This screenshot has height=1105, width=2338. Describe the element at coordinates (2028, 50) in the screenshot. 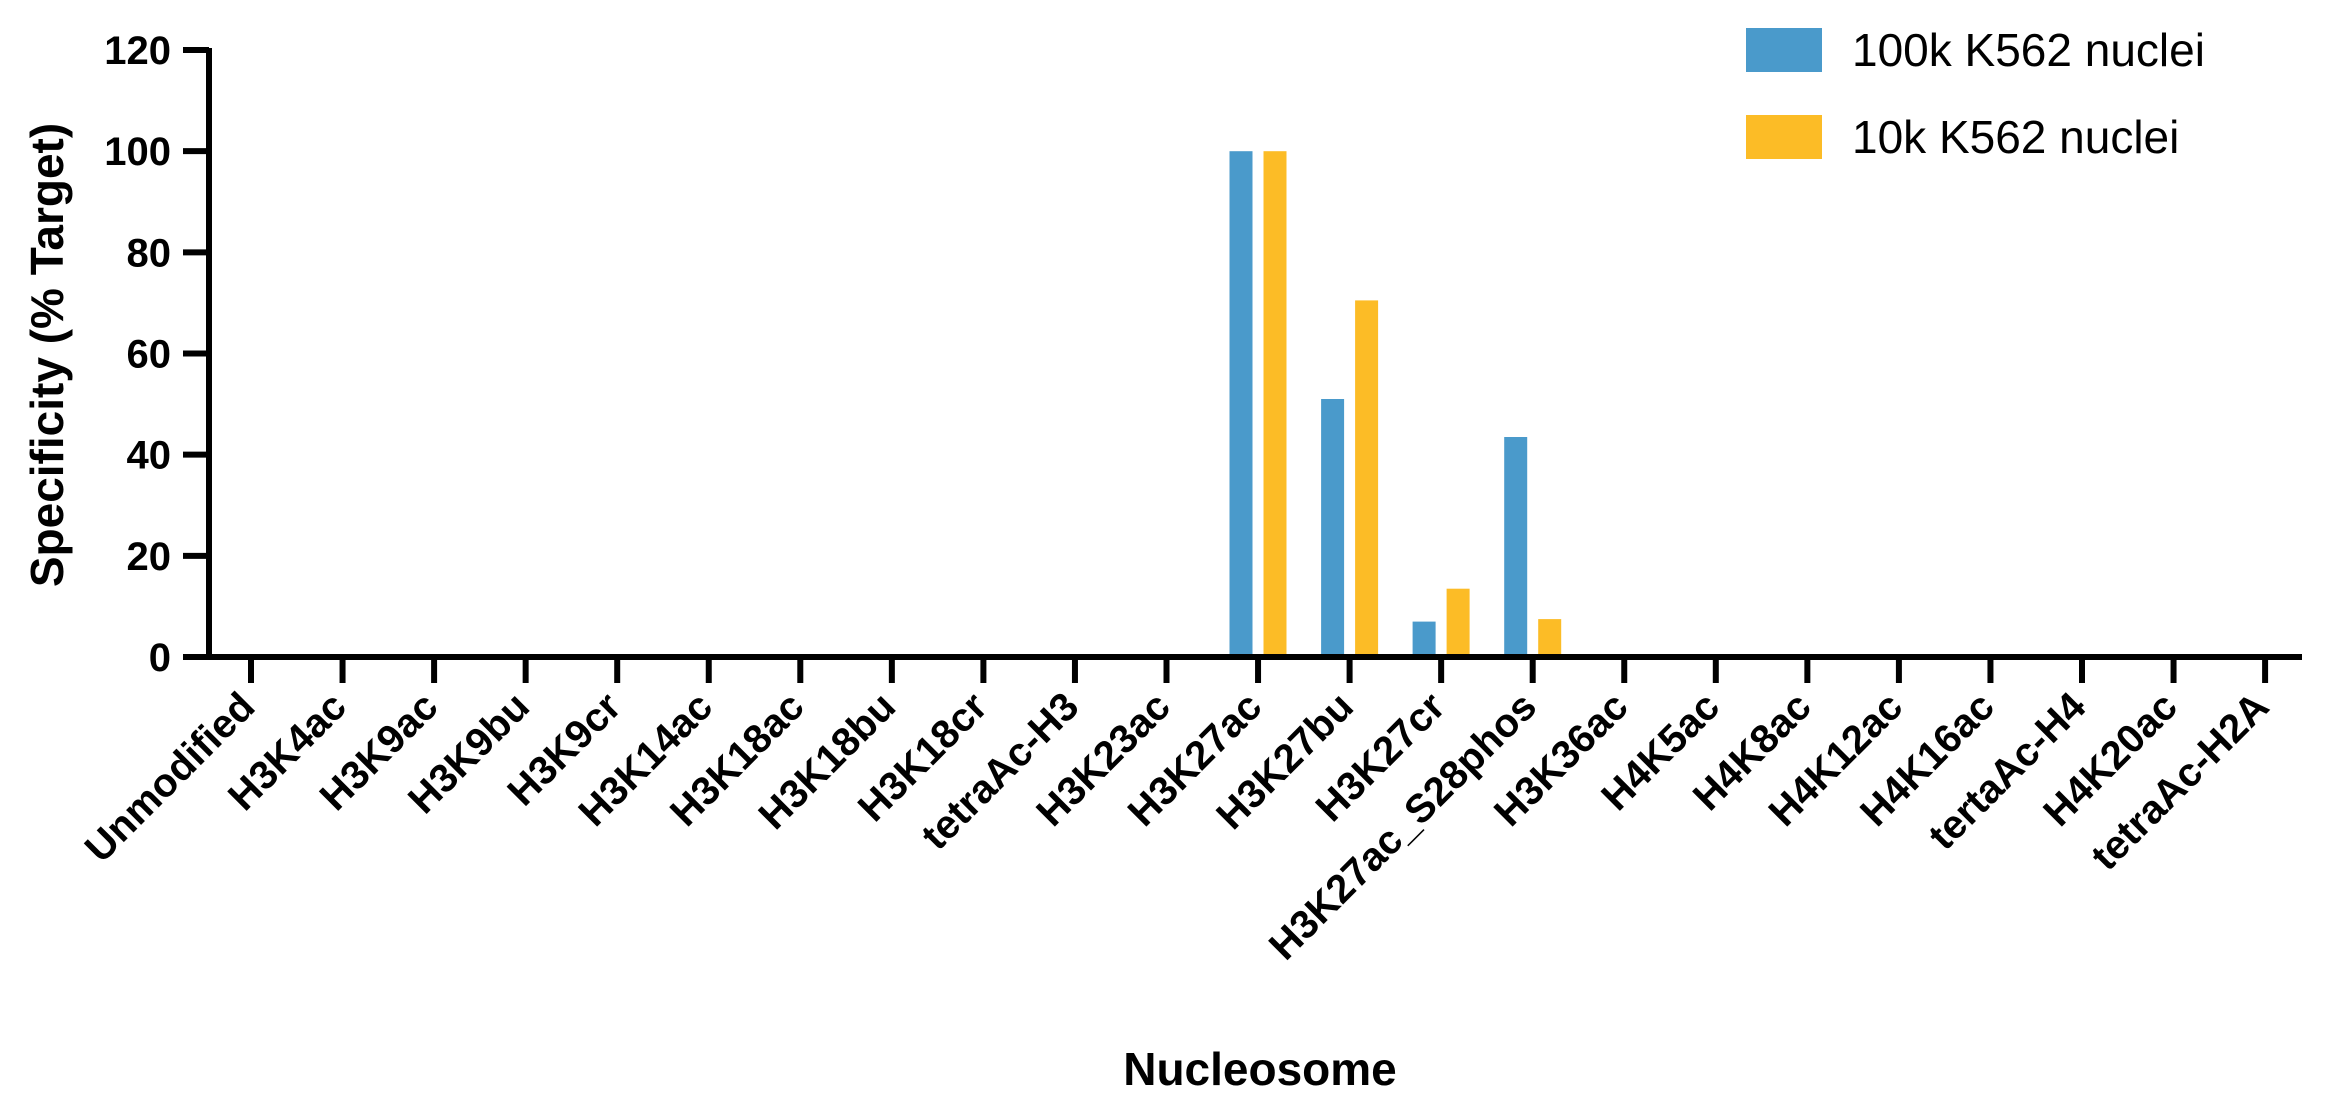

I see `legend-label-1: 100k K562 nuclei` at that location.